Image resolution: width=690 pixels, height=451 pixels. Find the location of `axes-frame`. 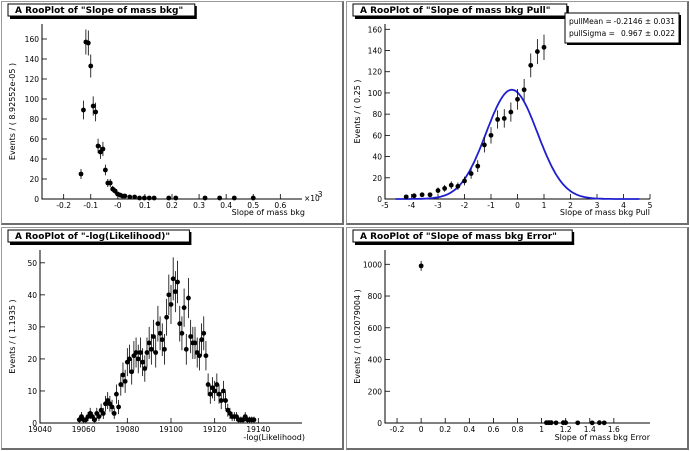

axes-frame is located at coordinates (170, 337).